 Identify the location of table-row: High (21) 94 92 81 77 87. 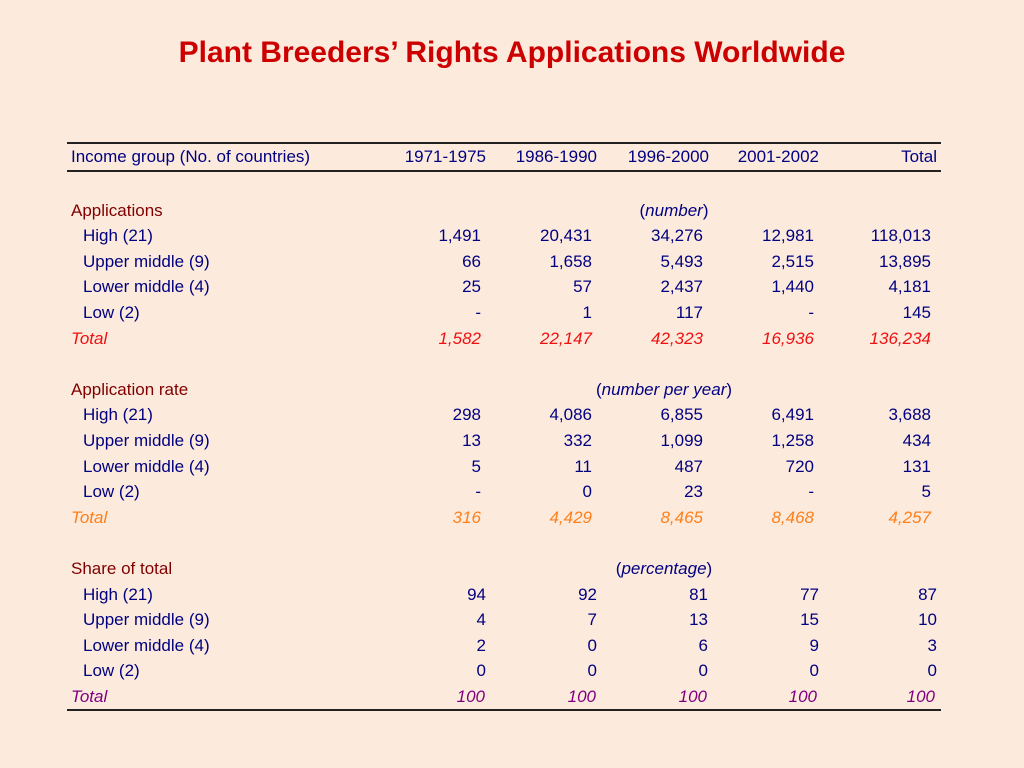
(510, 594).